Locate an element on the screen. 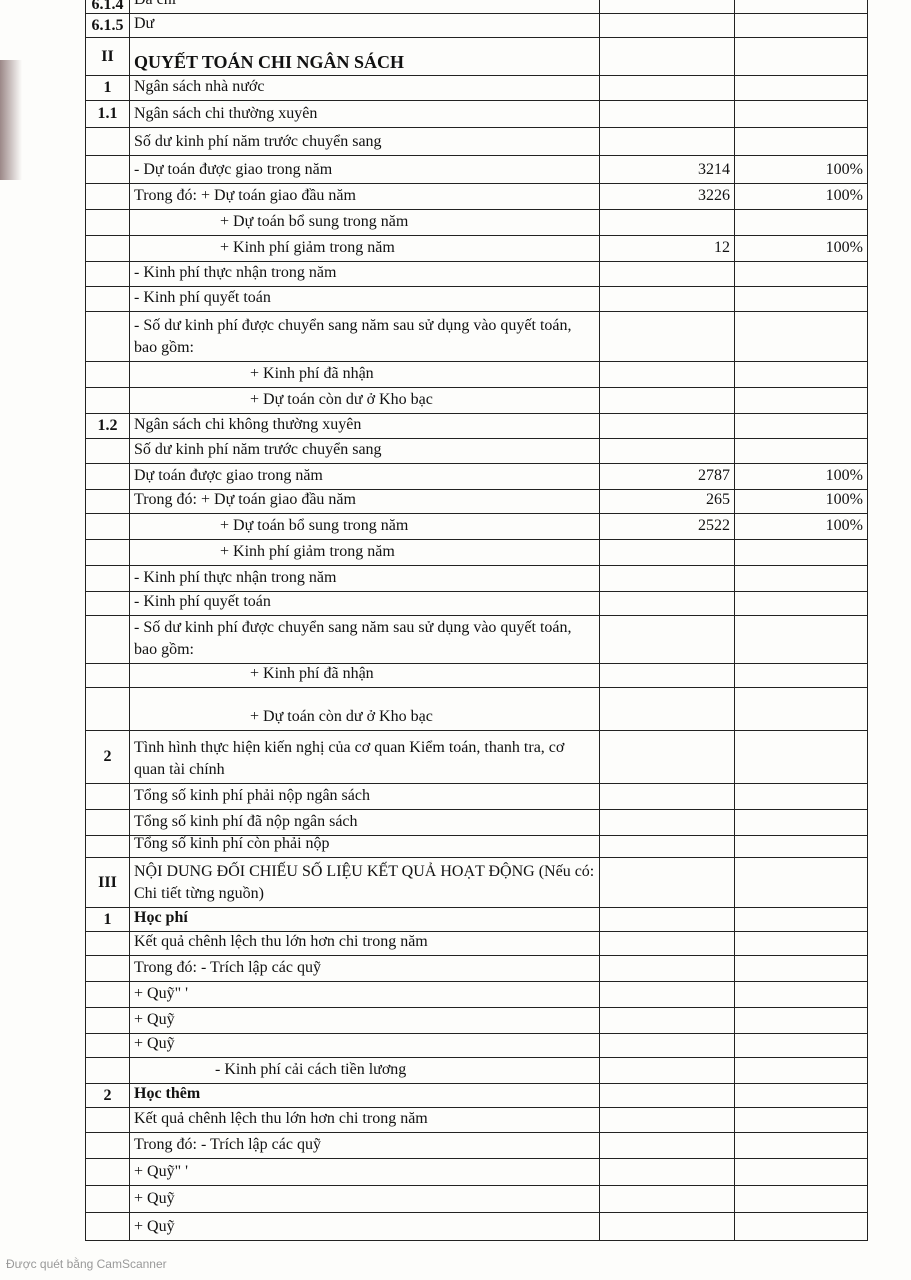 This screenshot has width=911, height=1280. row-text: Học phí is located at coordinates (365, 920).